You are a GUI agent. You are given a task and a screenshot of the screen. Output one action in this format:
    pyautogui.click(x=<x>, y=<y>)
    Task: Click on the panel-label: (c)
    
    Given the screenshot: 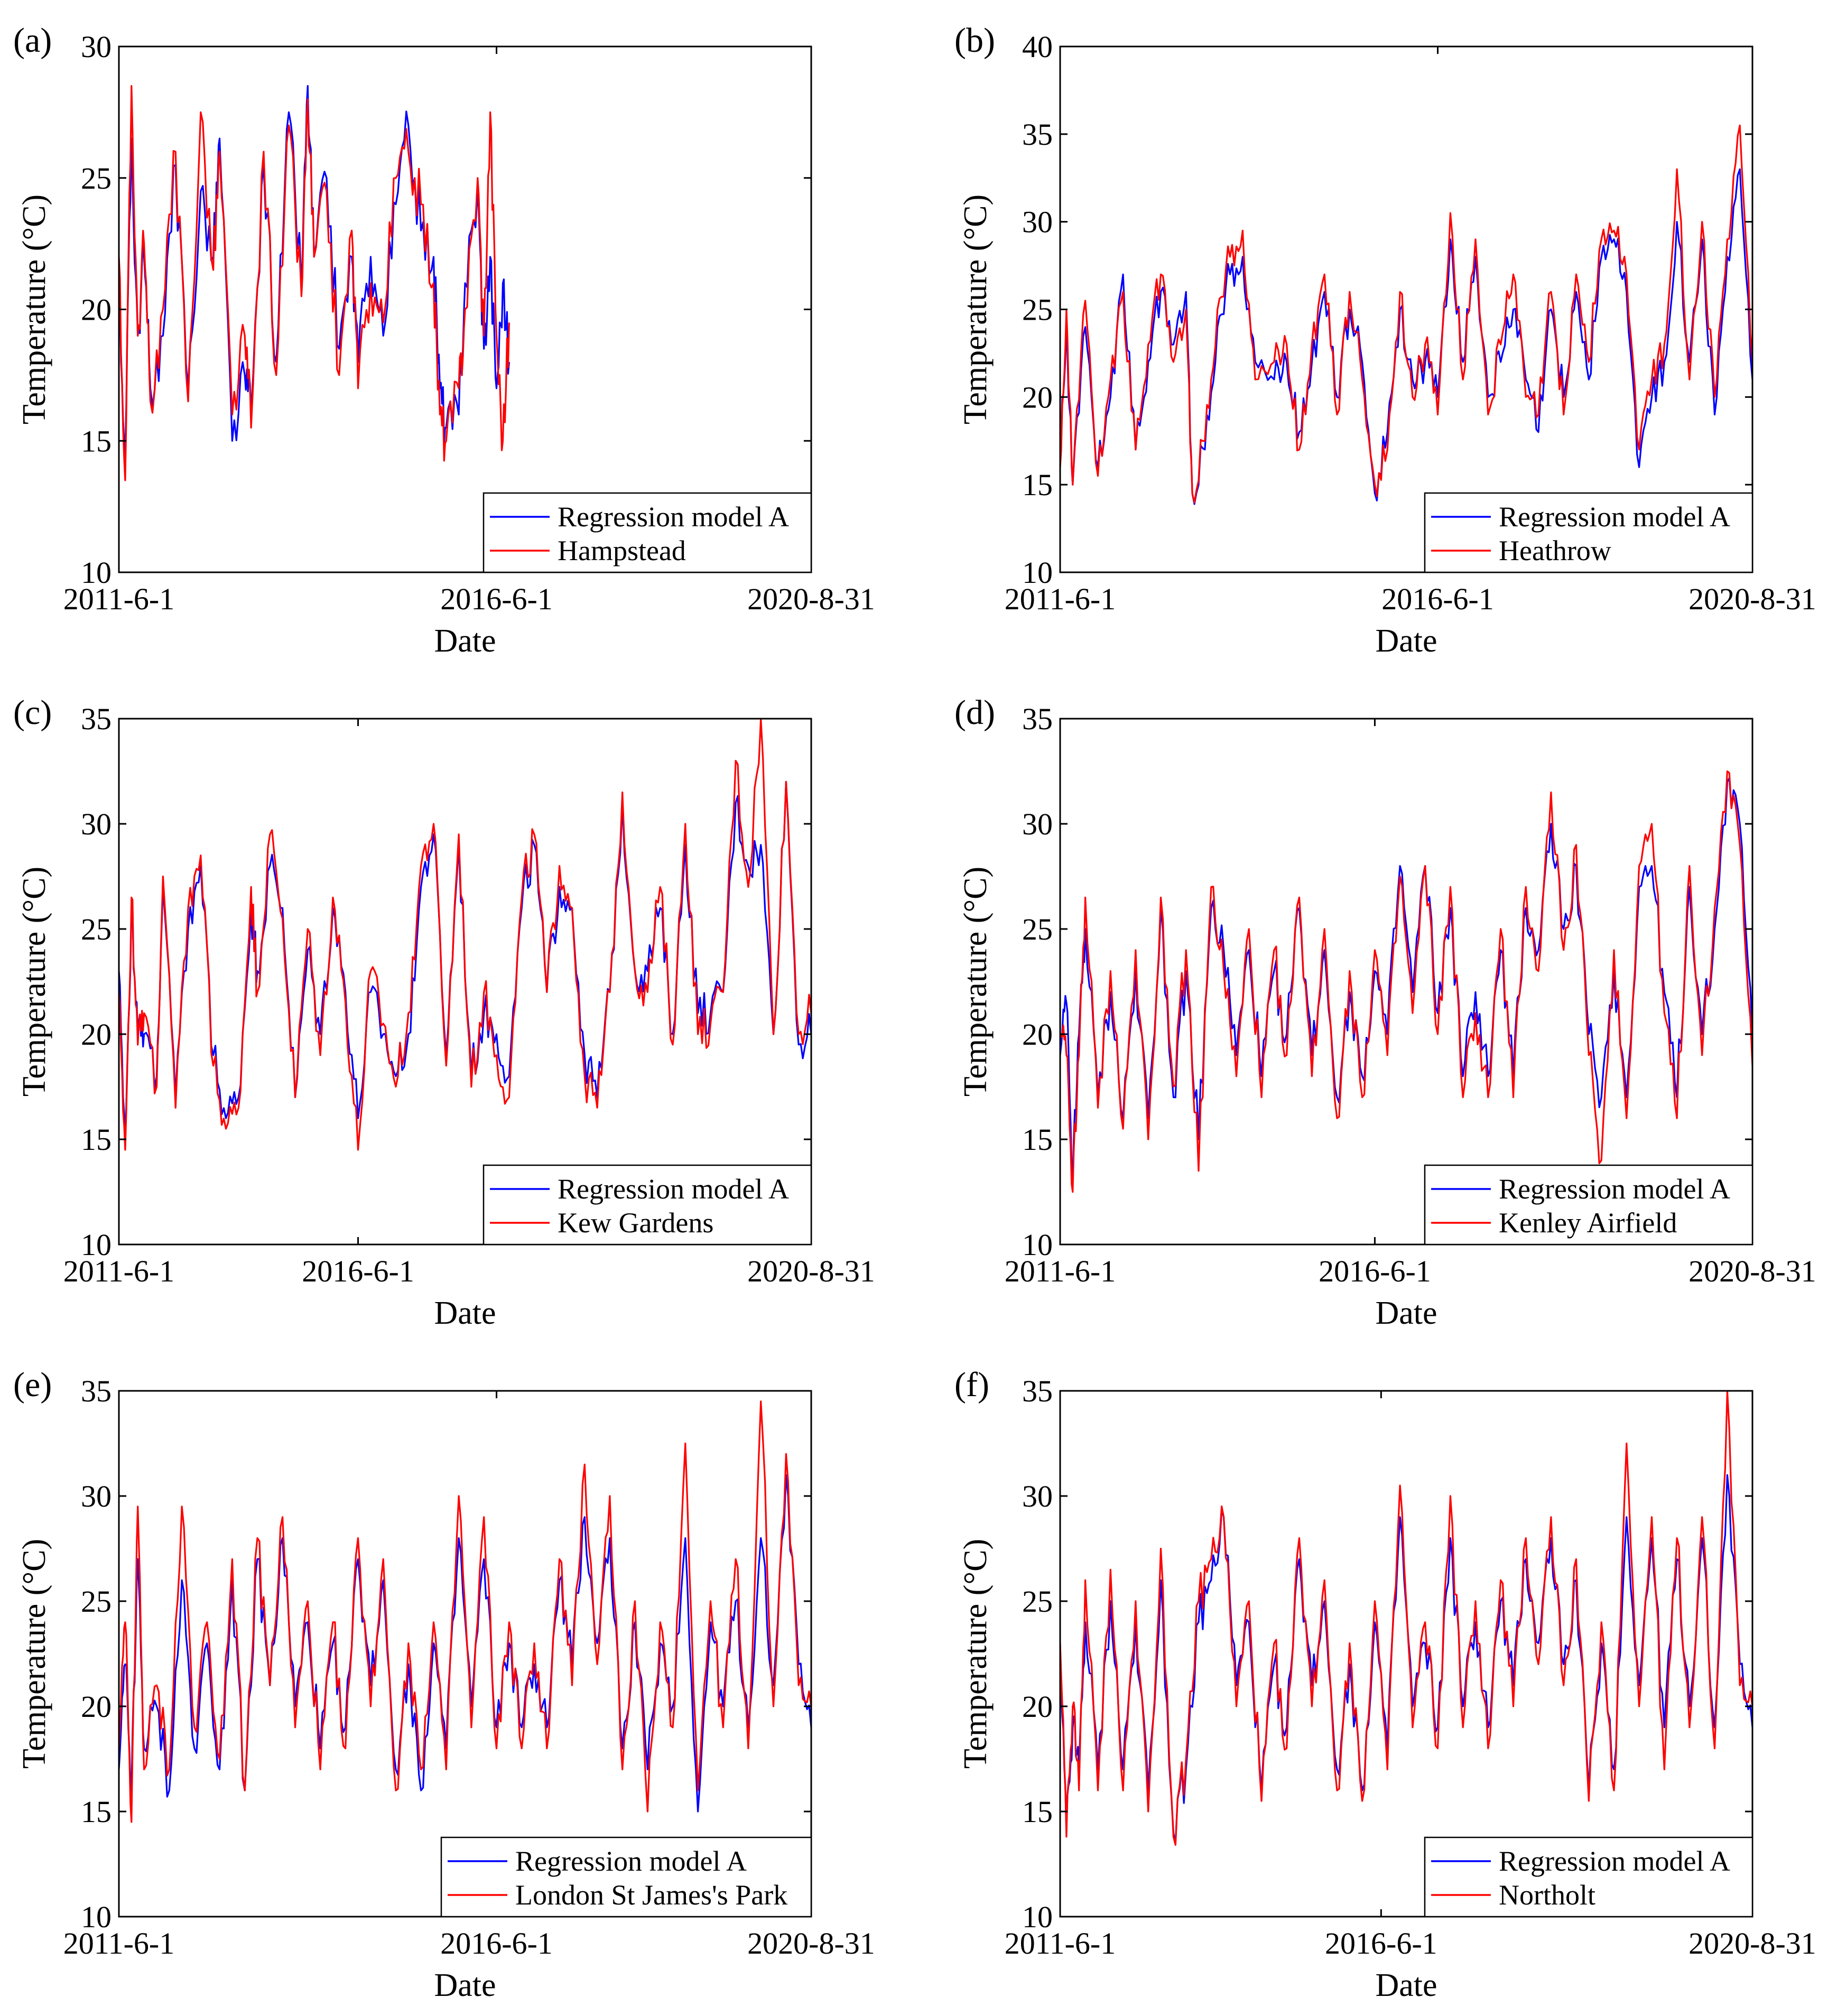 What is the action you would take?
    pyautogui.click(x=32, y=713)
    